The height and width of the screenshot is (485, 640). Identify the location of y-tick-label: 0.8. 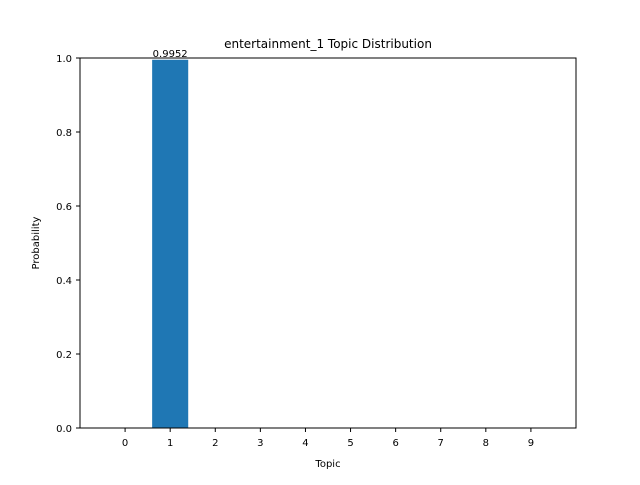
(64, 133).